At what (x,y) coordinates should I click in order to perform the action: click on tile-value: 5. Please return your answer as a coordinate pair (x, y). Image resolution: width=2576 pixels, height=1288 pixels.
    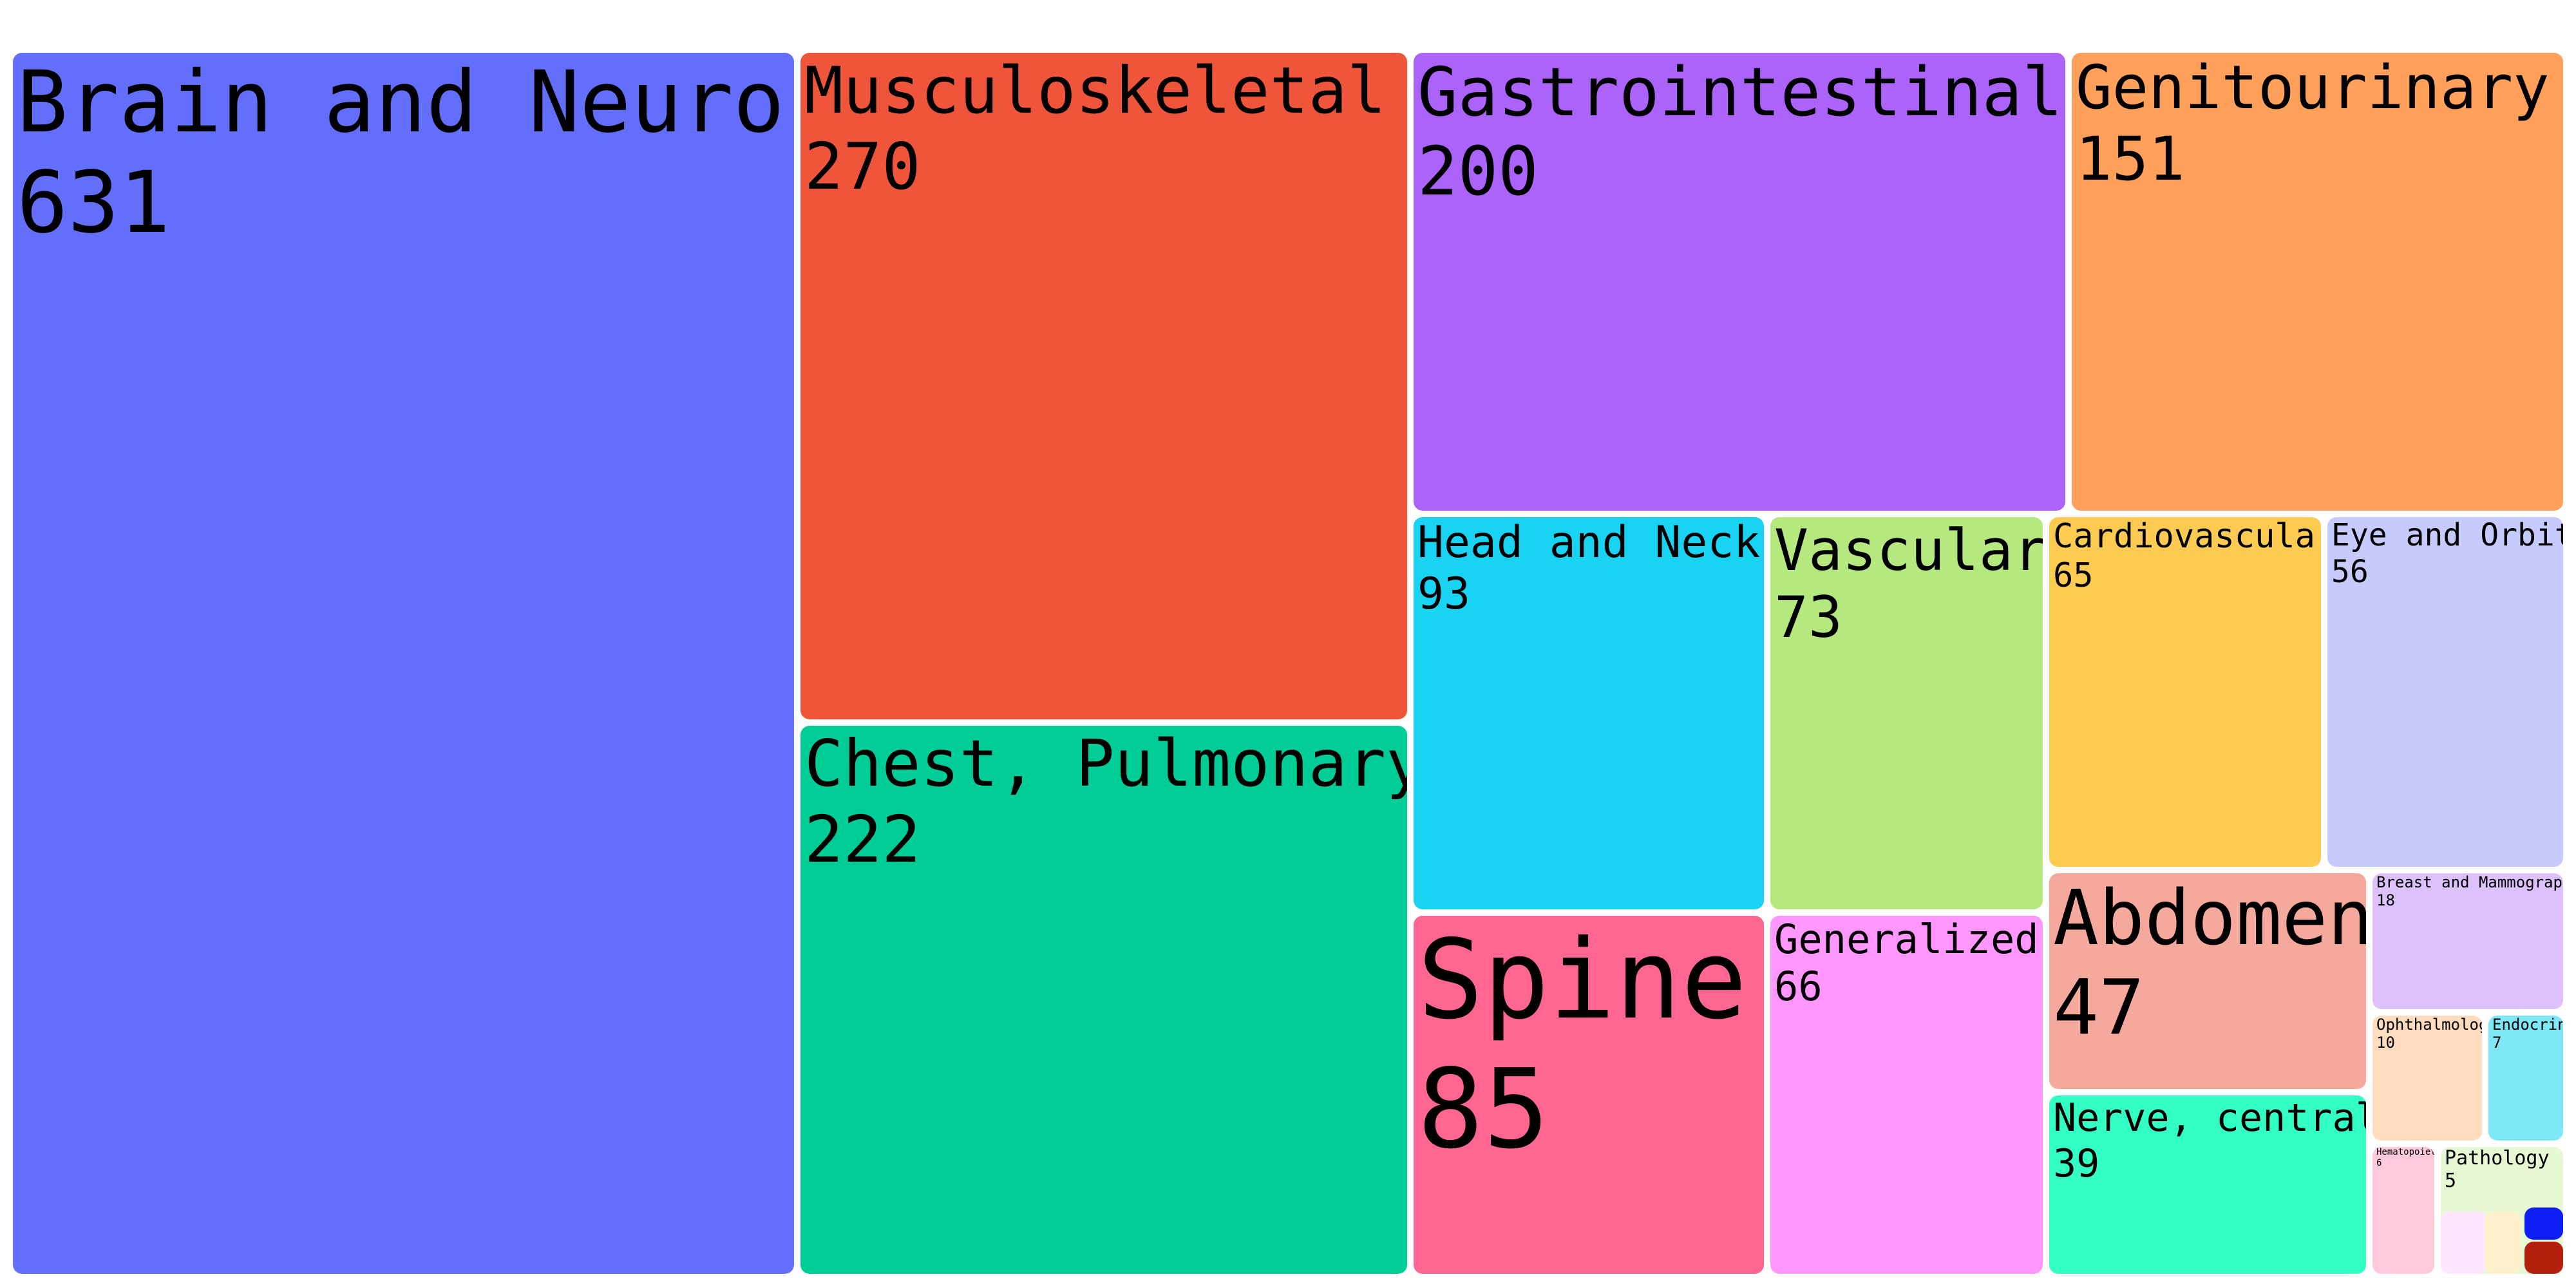
    Looking at the image, I should click on (2451, 1181).